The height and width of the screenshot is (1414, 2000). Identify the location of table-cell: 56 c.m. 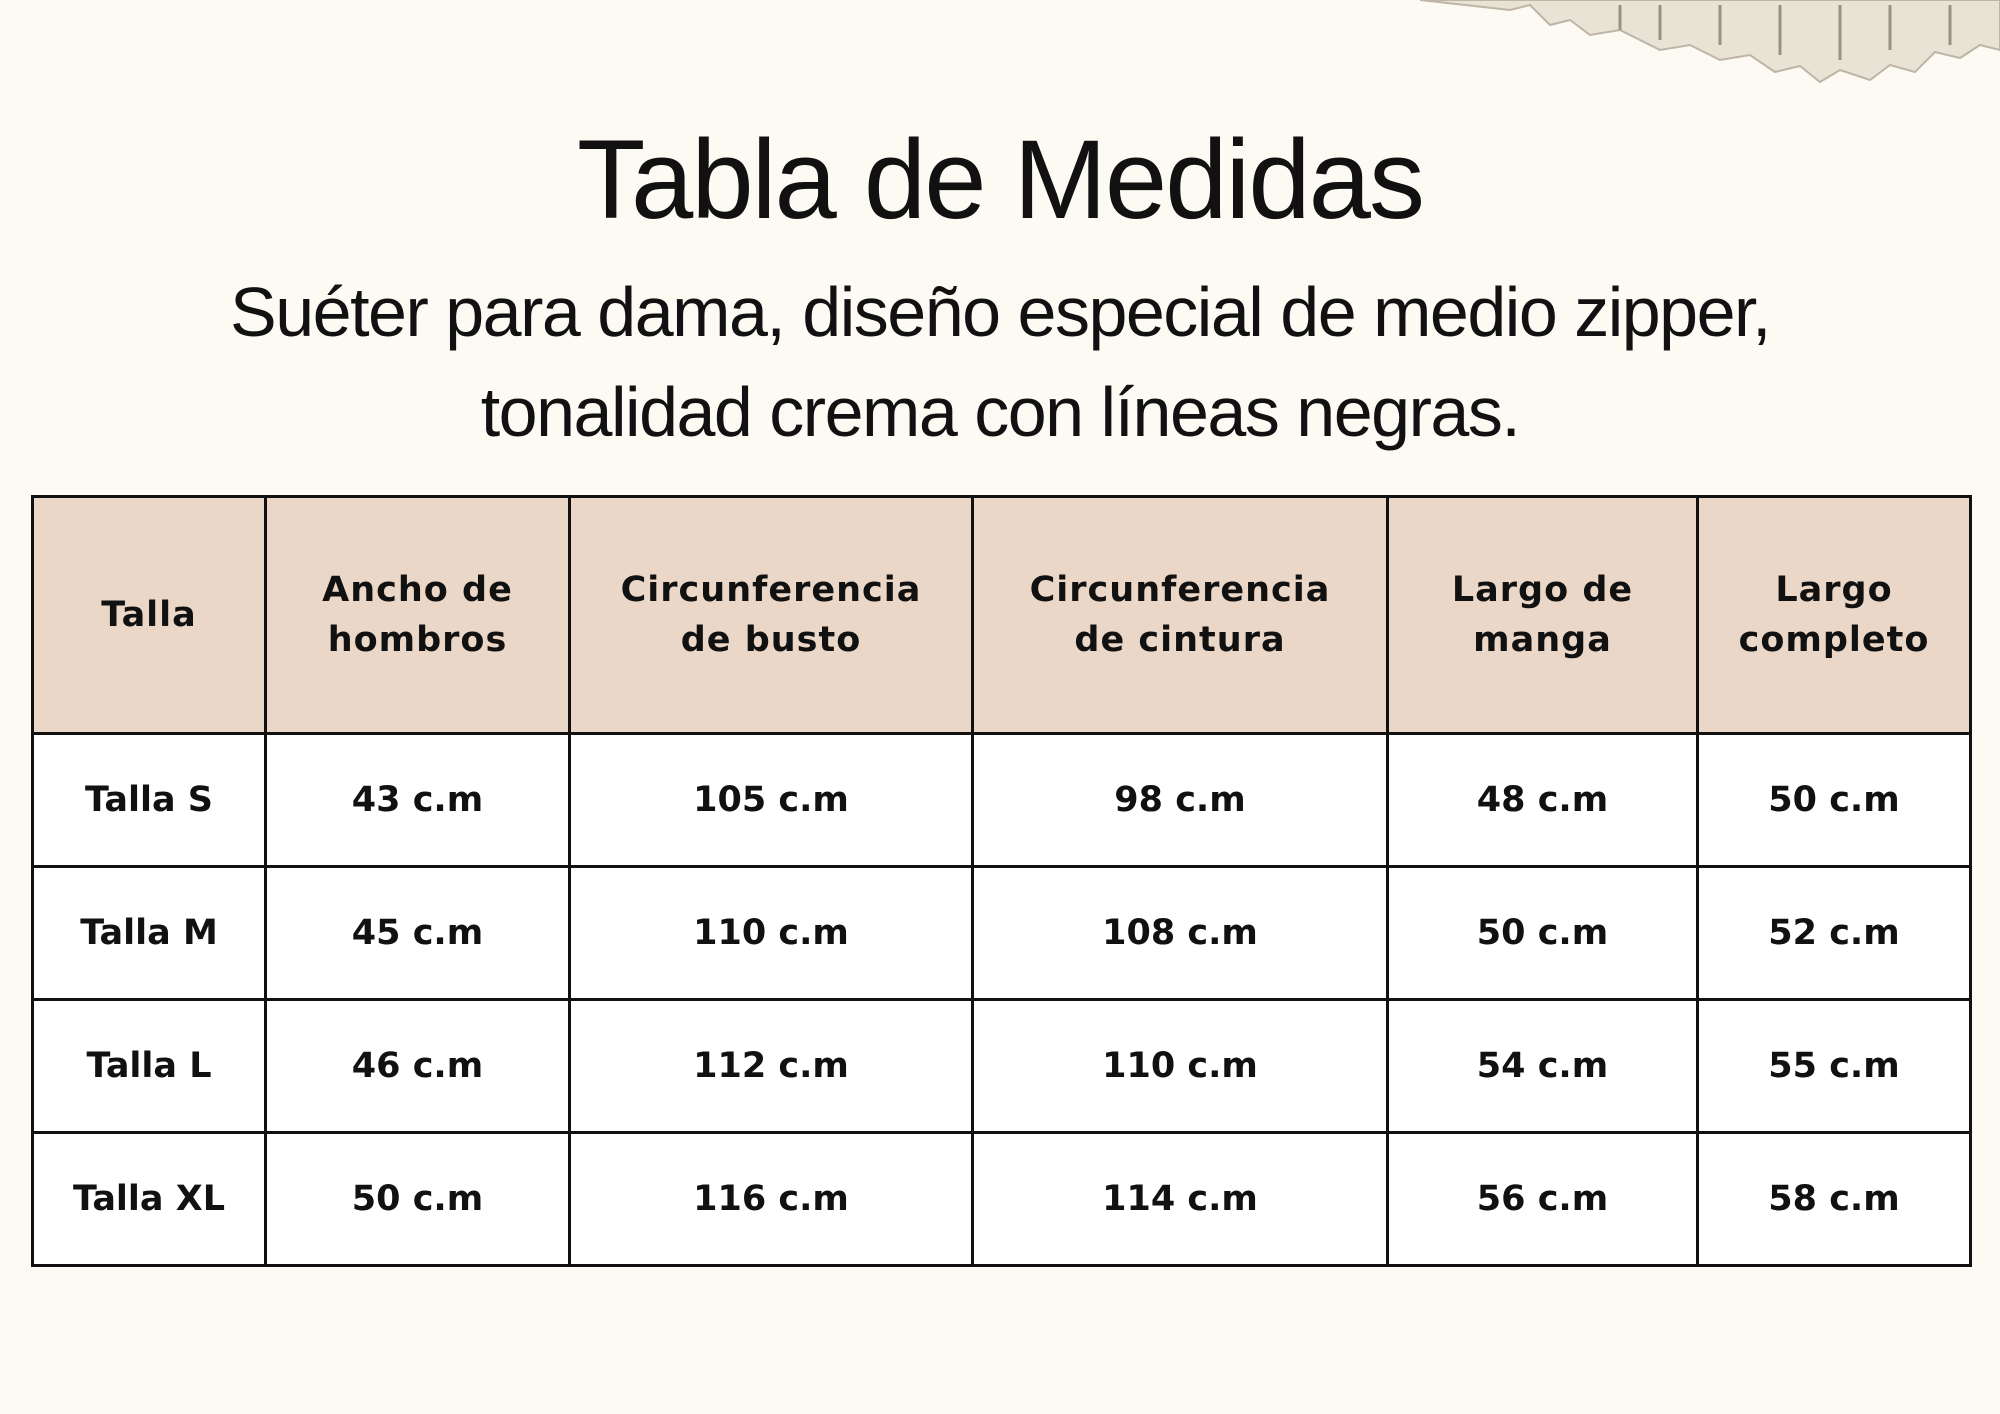
(1542, 1199).